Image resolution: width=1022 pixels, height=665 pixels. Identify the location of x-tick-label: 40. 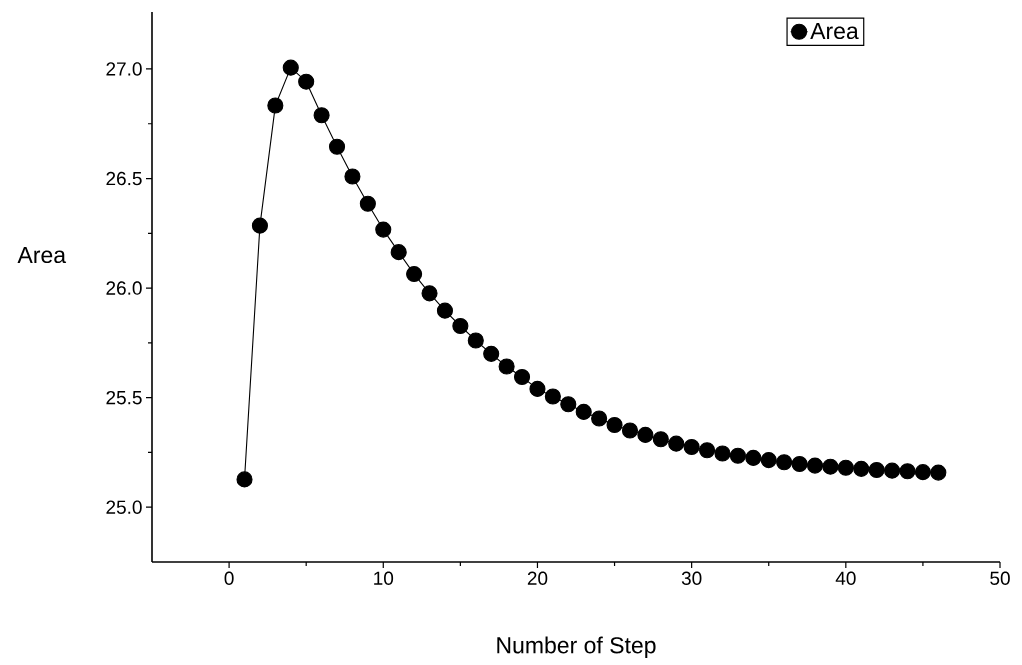
(845, 578).